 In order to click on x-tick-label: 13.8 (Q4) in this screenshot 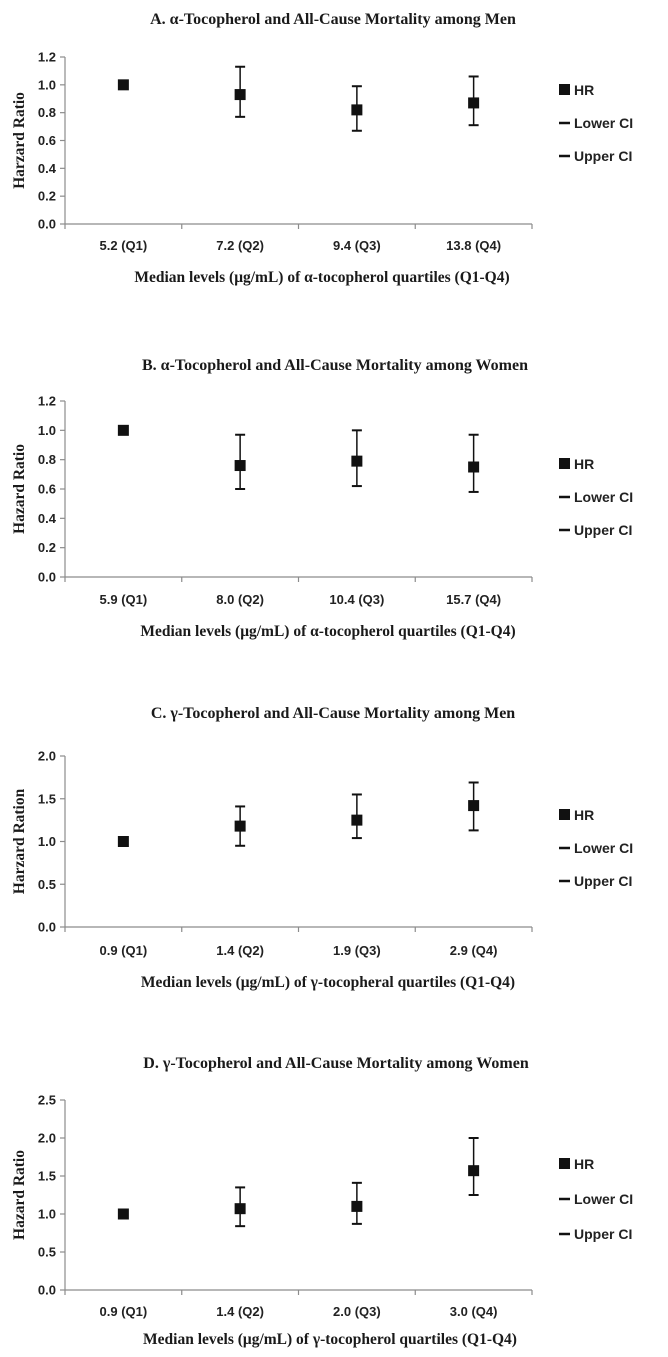, I will do `click(473, 245)`.